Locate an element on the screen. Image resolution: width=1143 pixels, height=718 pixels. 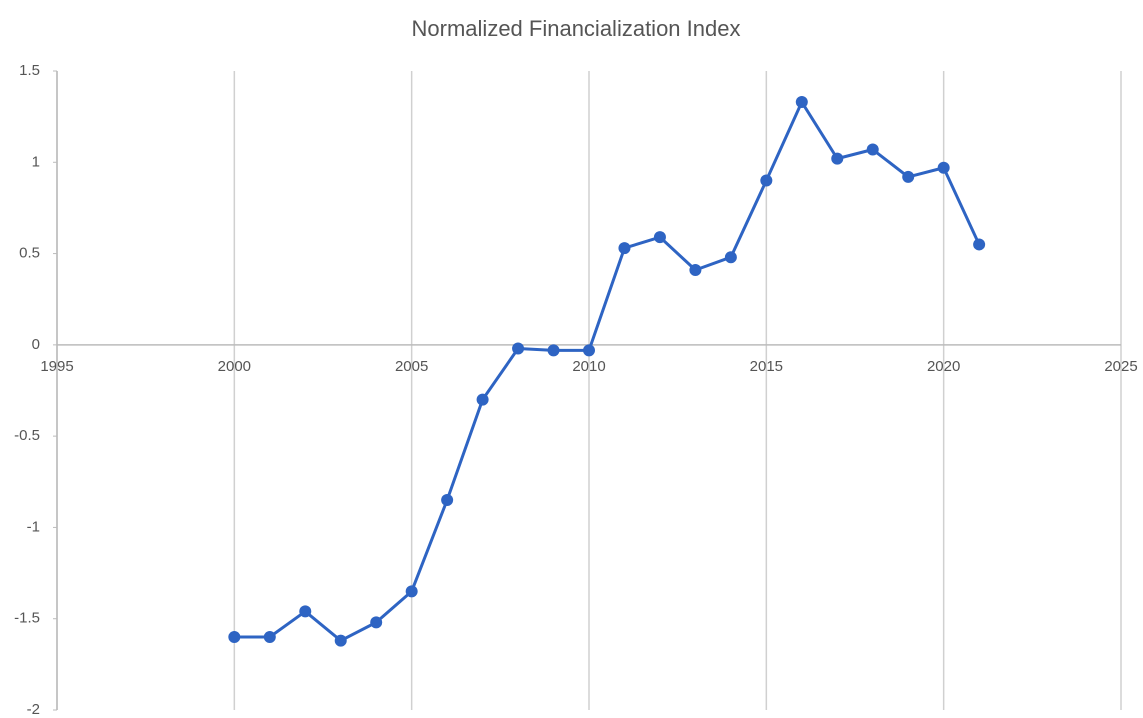
y-tick-label: 1.5 is located at coordinates (29, 70).